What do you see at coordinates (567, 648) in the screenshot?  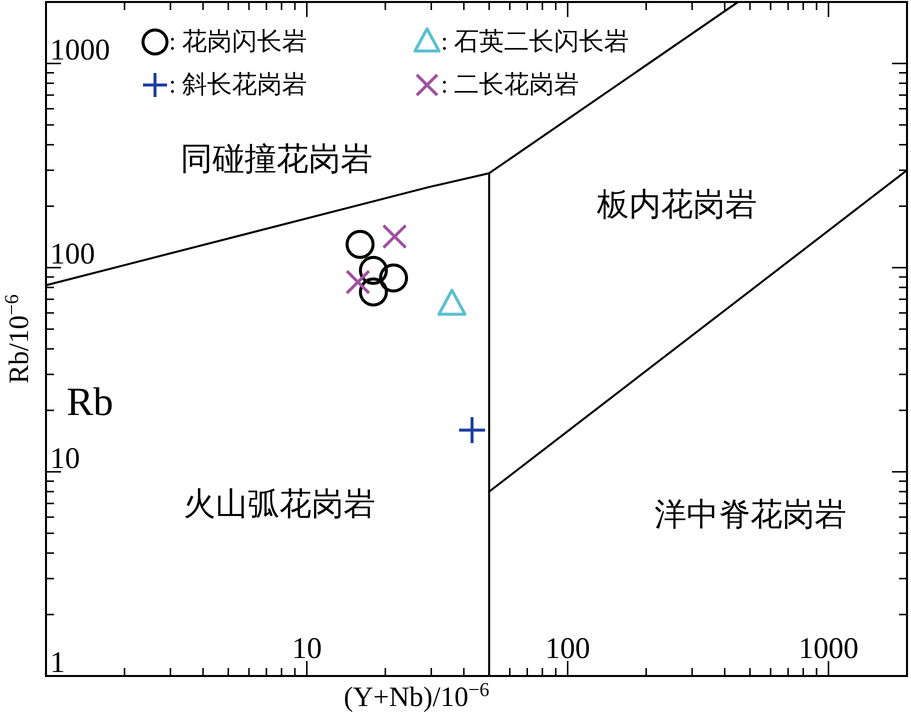 I see `x-tick-label: 100` at bounding box center [567, 648].